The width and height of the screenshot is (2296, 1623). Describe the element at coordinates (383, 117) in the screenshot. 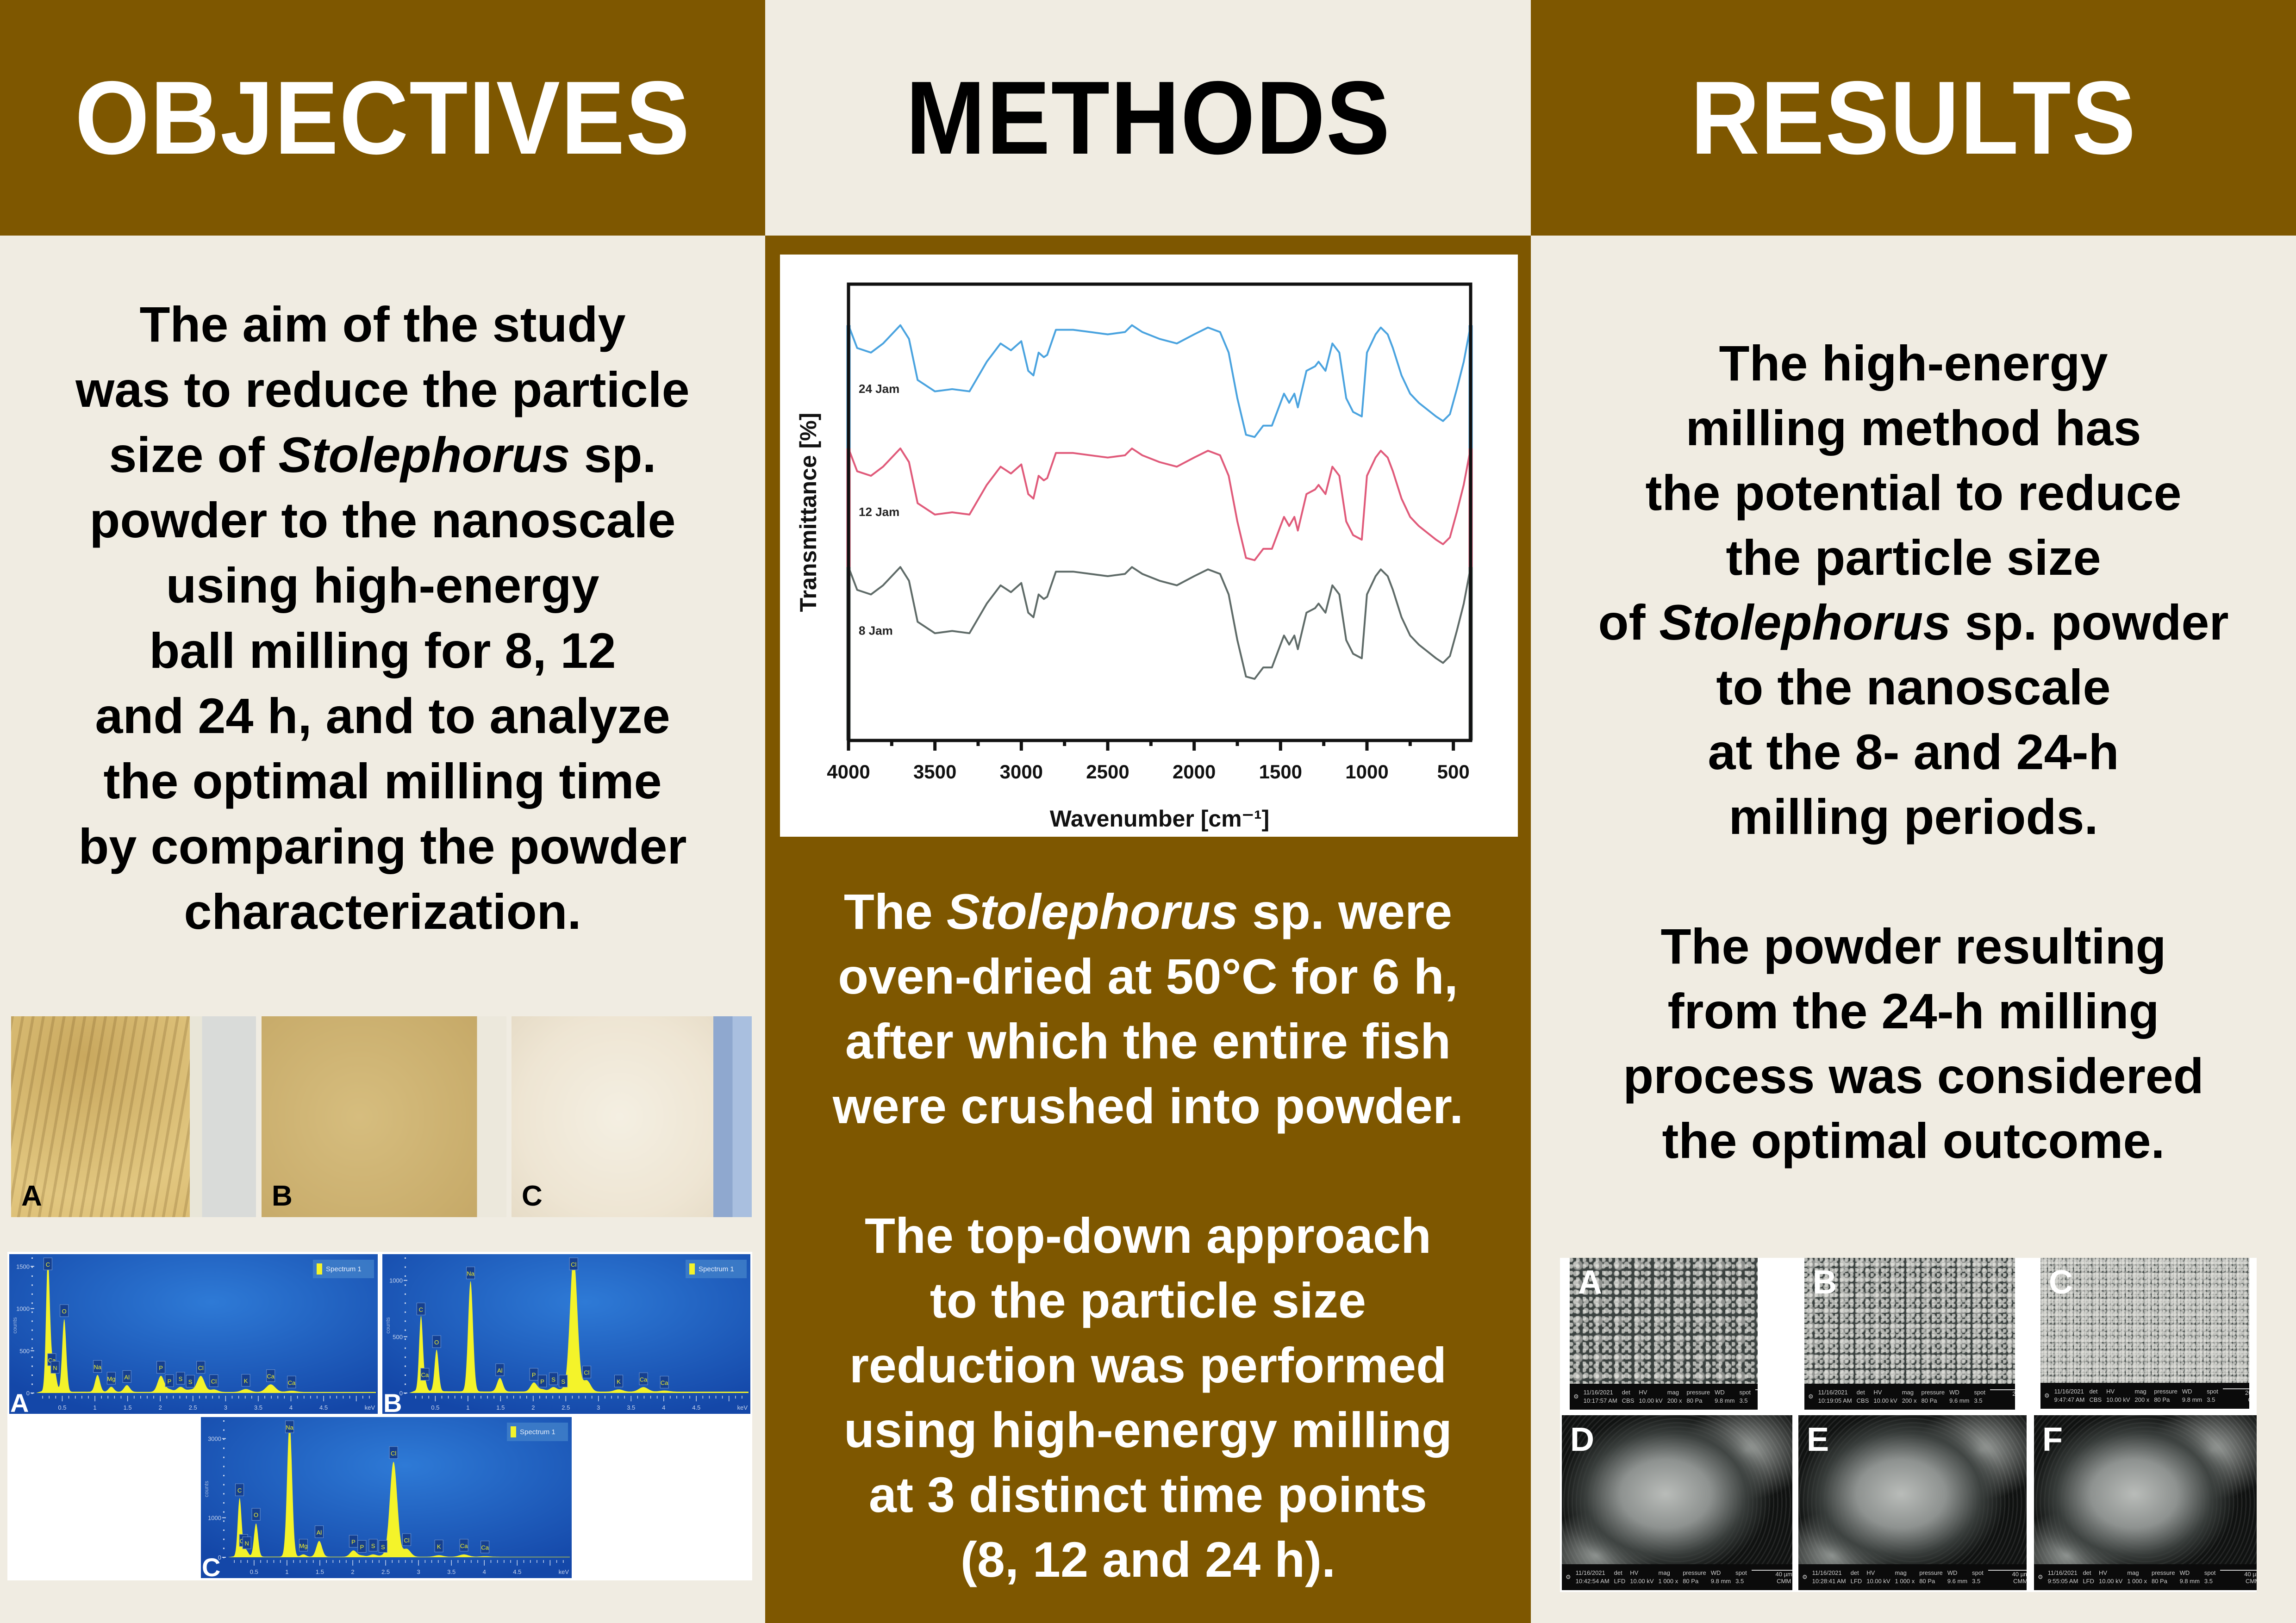

I see `objectives-title: OBJECTIVES` at that location.